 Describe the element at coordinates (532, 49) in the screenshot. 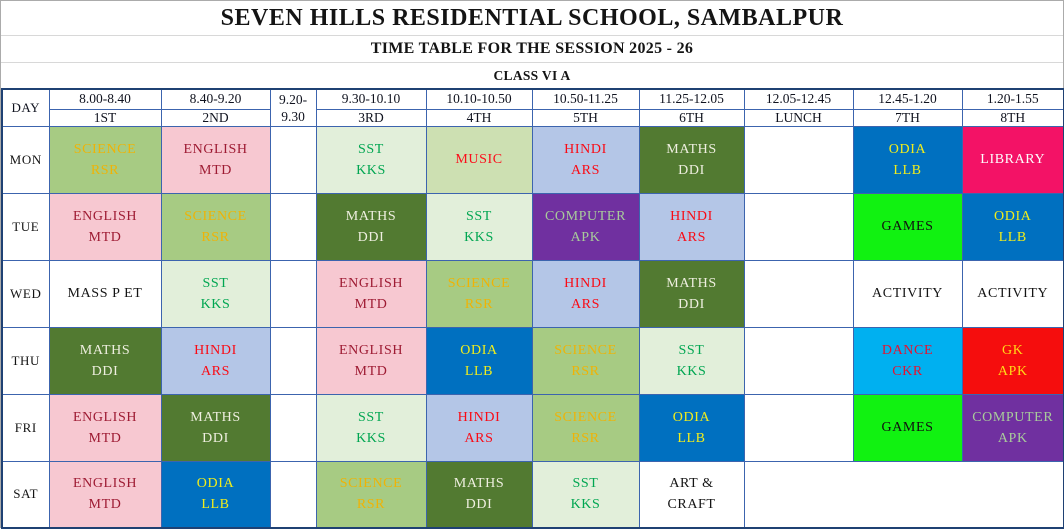

I see `session-title: TIME TABLE FOR THE SESSION 2025 - 26` at that location.